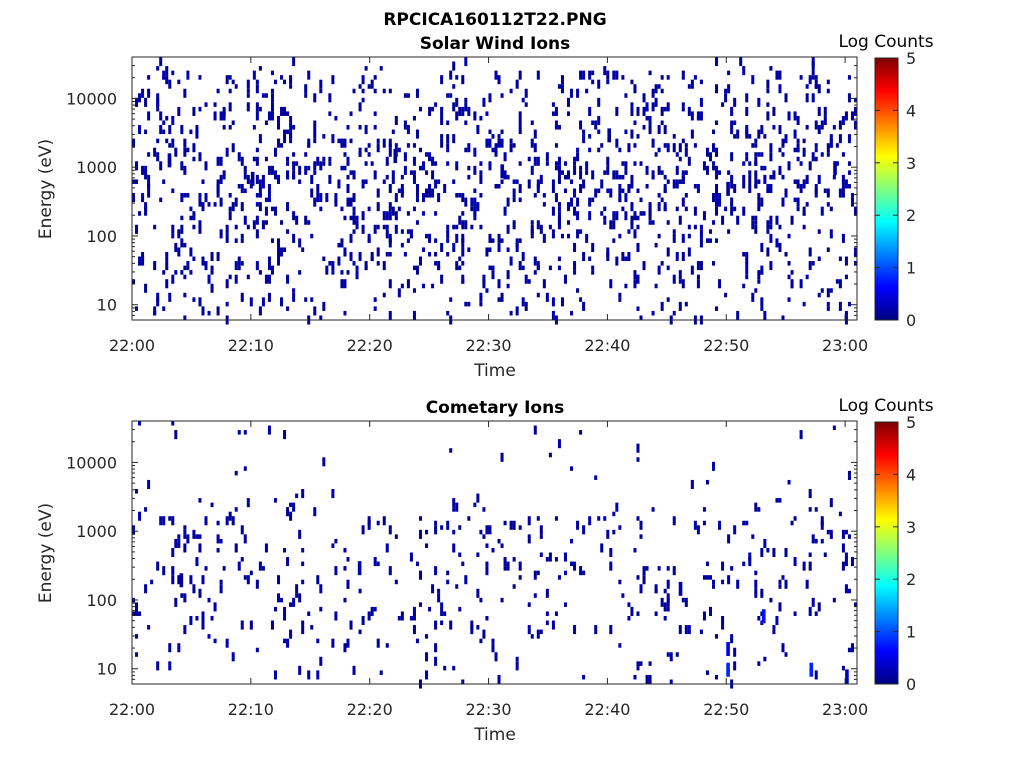 The image size is (1024, 768). What do you see at coordinates (495, 408) in the screenshot?
I see `panel-title: Cometary Ions` at bounding box center [495, 408].